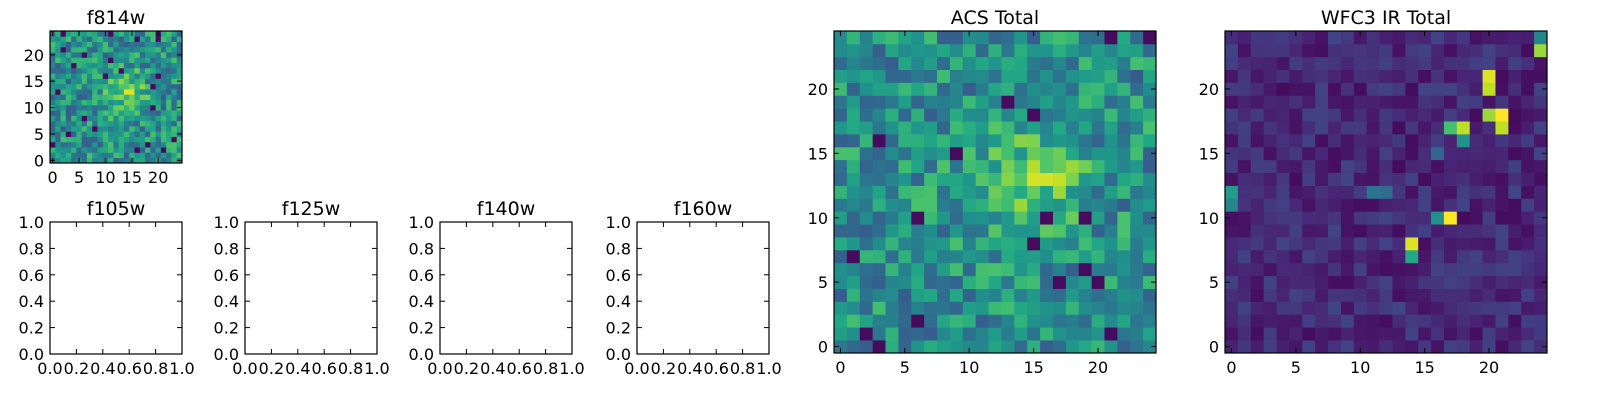 The image size is (1600, 400). What do you see at coordinates (618, 248) in the screenshot?
I see `y-tick-label: 0.8` at bounding box center [618, 248].